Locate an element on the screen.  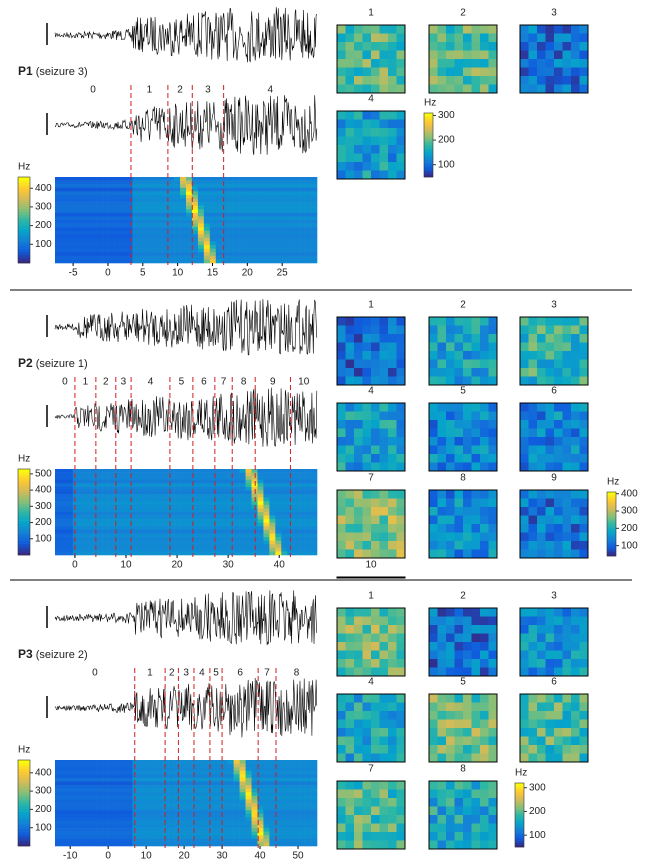
segment-label: 6 is located at coordinates (240, 673).